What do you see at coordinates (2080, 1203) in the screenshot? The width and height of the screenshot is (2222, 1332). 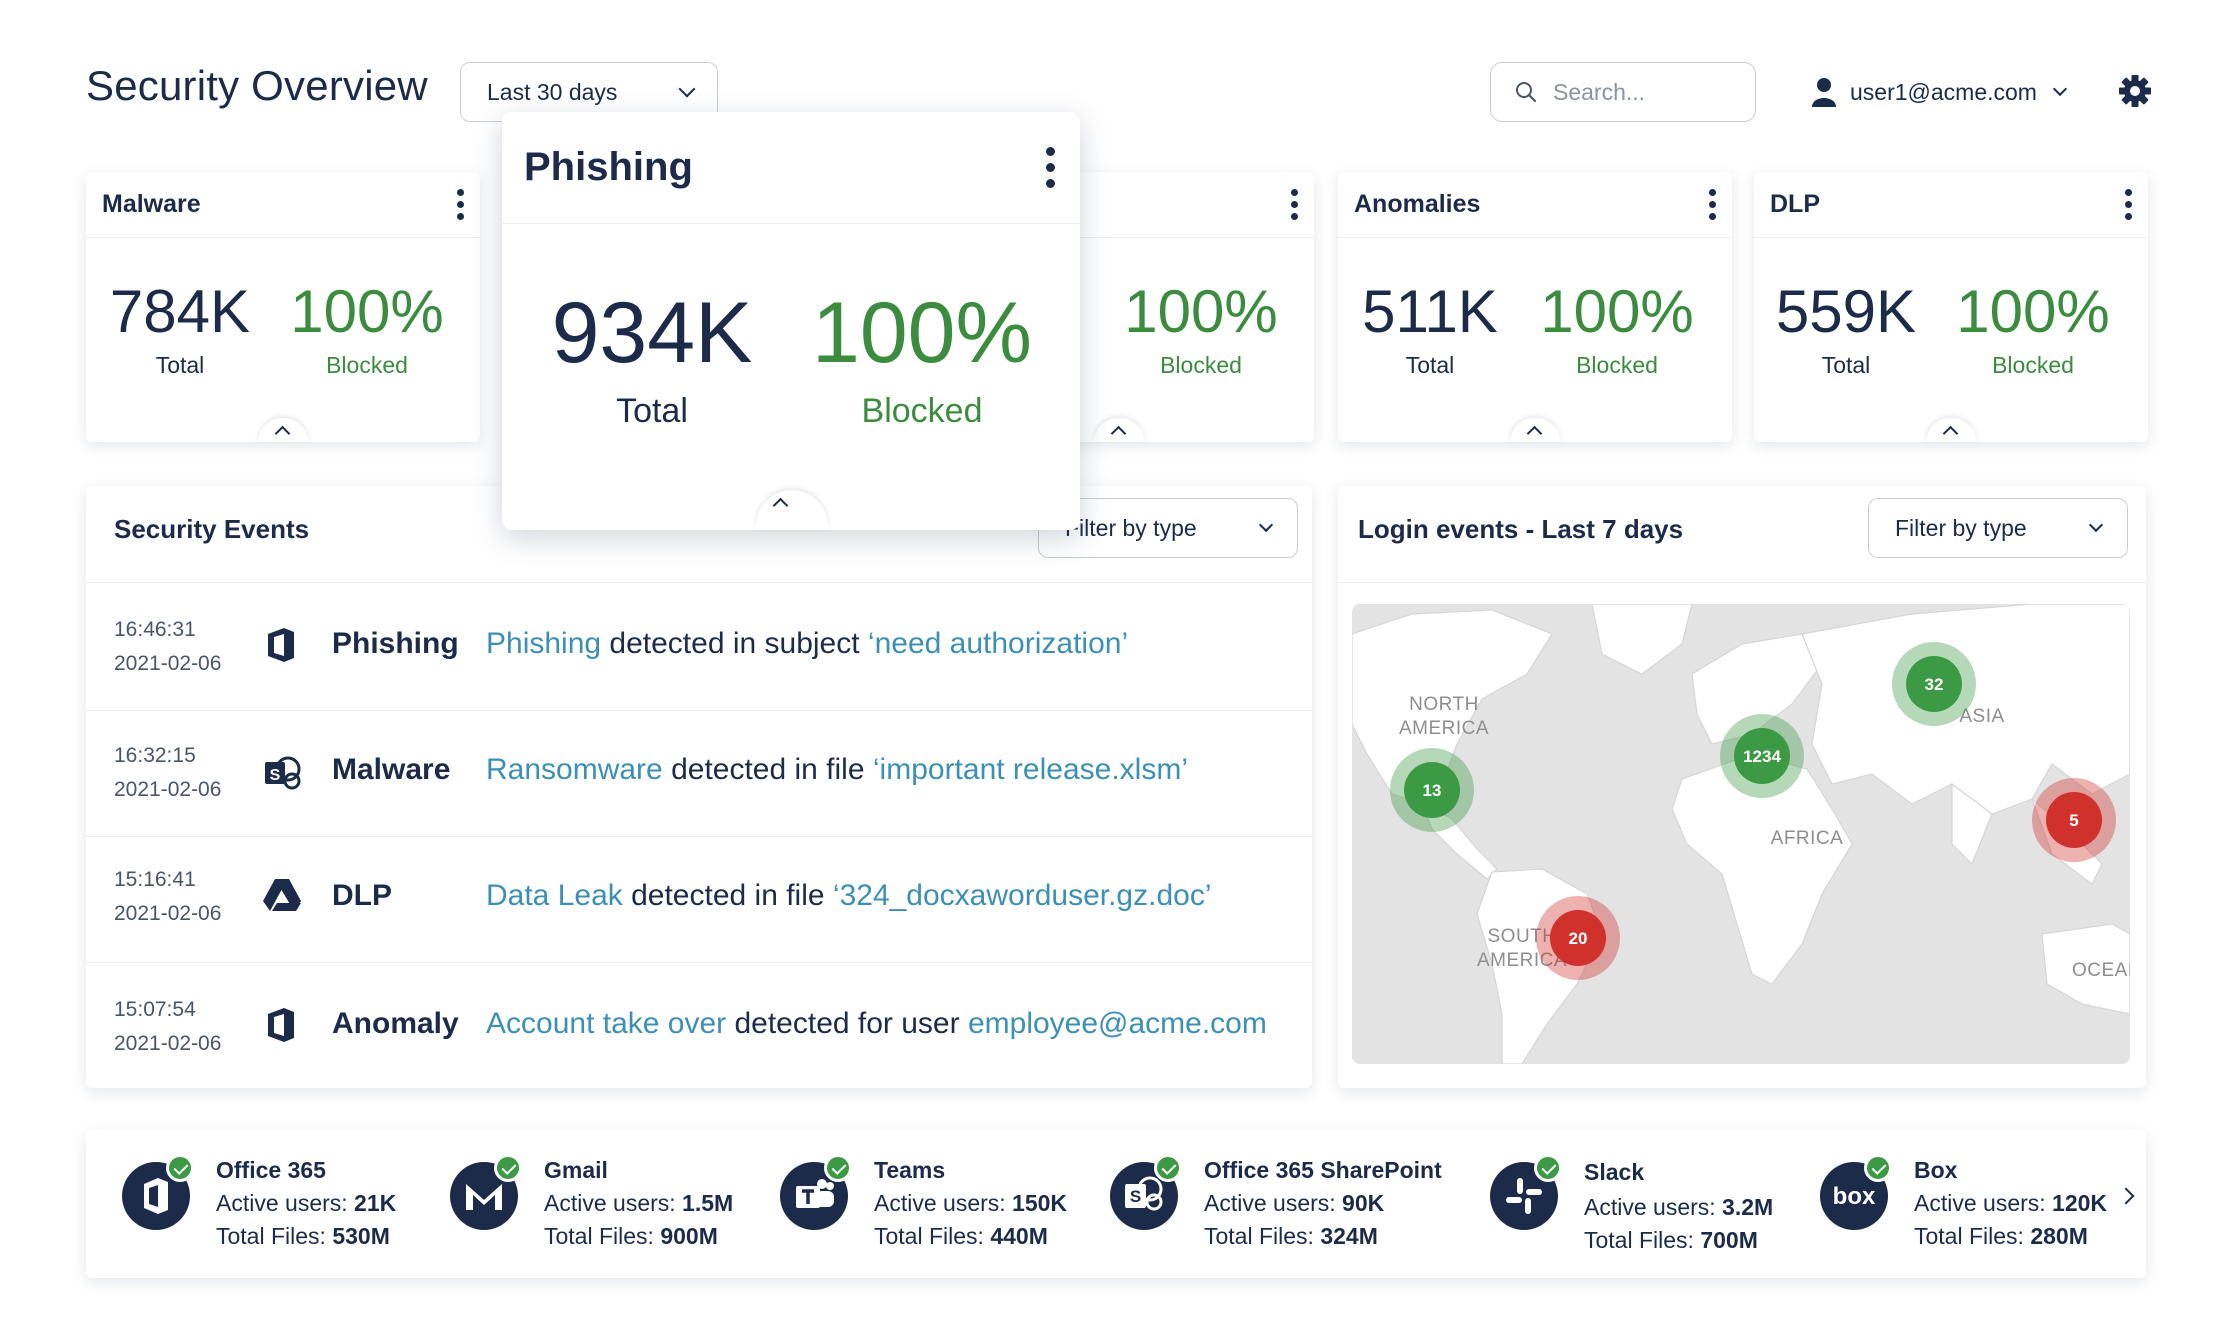 I see `users-value: 120K` at bounding box center [2080, 1203].